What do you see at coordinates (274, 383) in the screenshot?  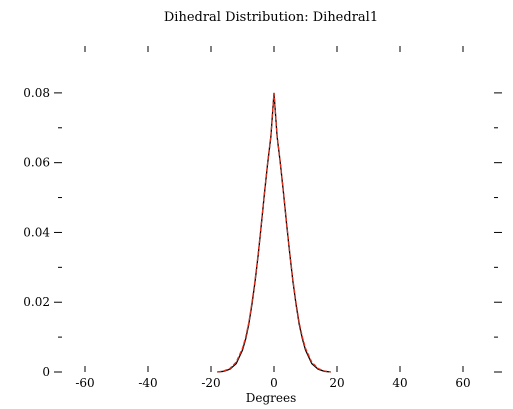 I see `x-tick-label: 0` at bounding box center [274, 383].